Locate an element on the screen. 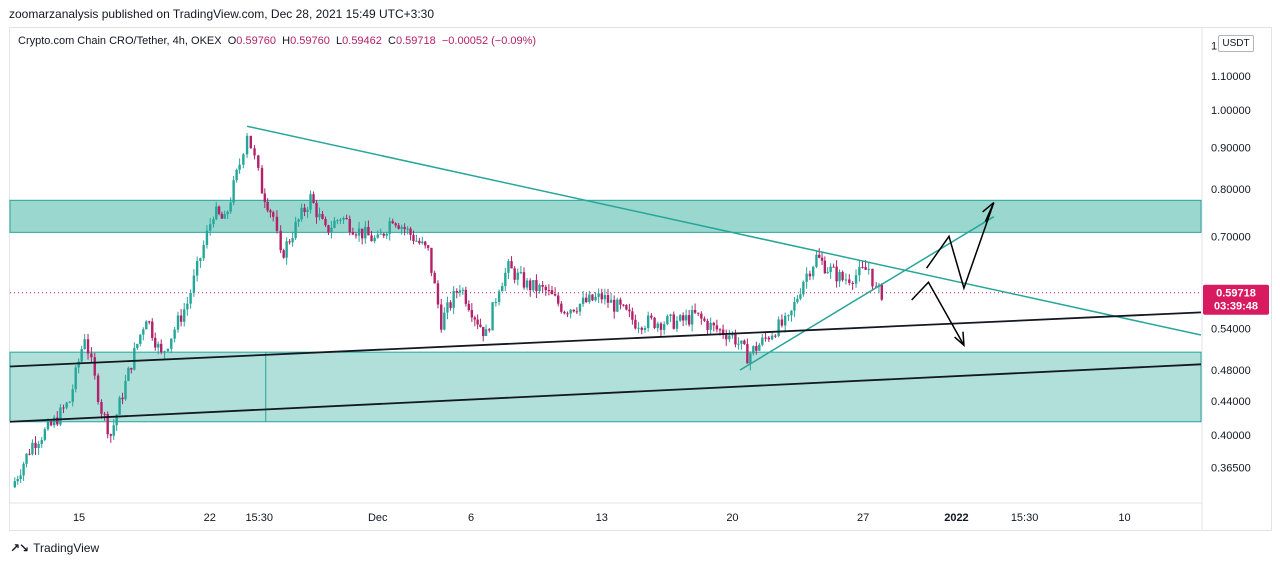  price-tick-label: 0.70000 is located at coordinates (1231, 237).